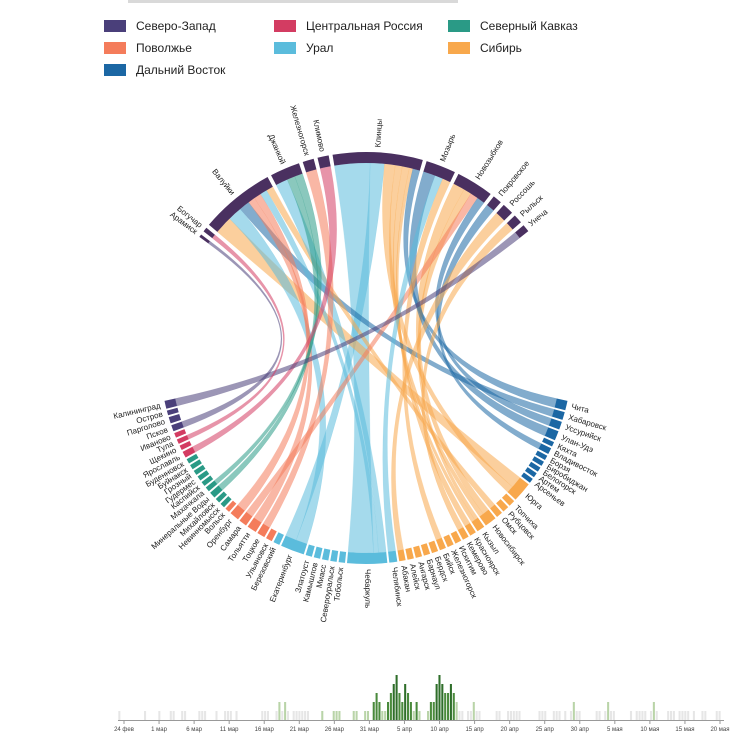  What do you see at coordinates (265, 730) in the screenshot?
I see `timeline-tick-label: 16 мар` at bounding box center [265, 730].